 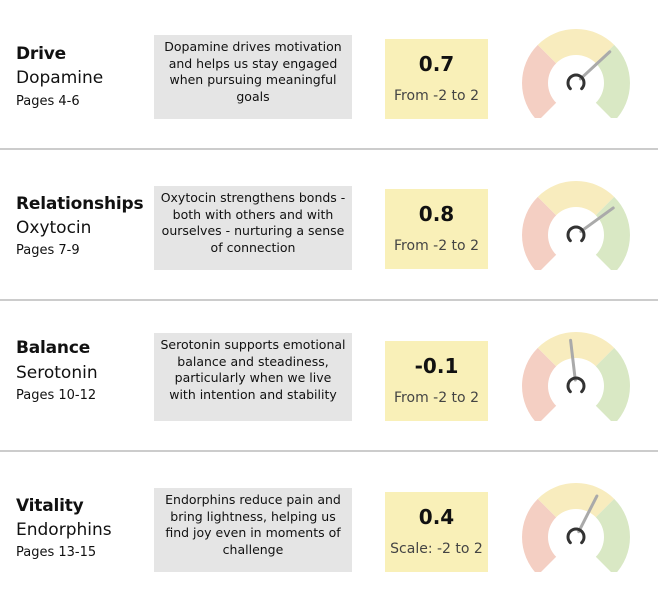 I want to click on score-value: 0.7, so click(x=436, y=64).